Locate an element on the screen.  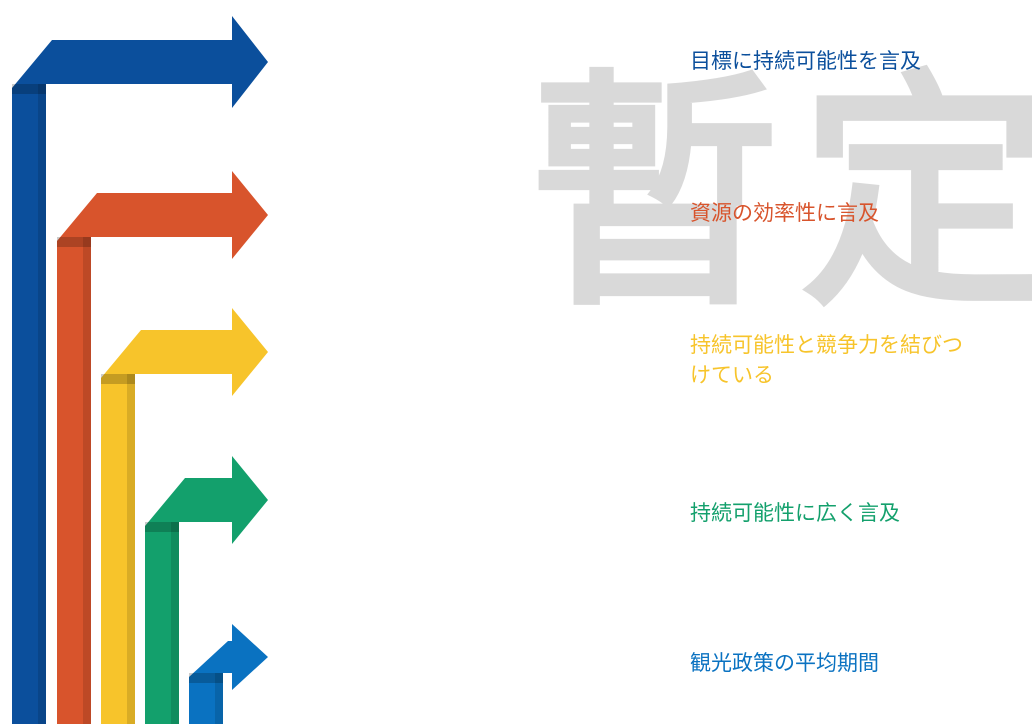
stat-label: 持続可能性に広く言及 is located at coordinates (795, 513).